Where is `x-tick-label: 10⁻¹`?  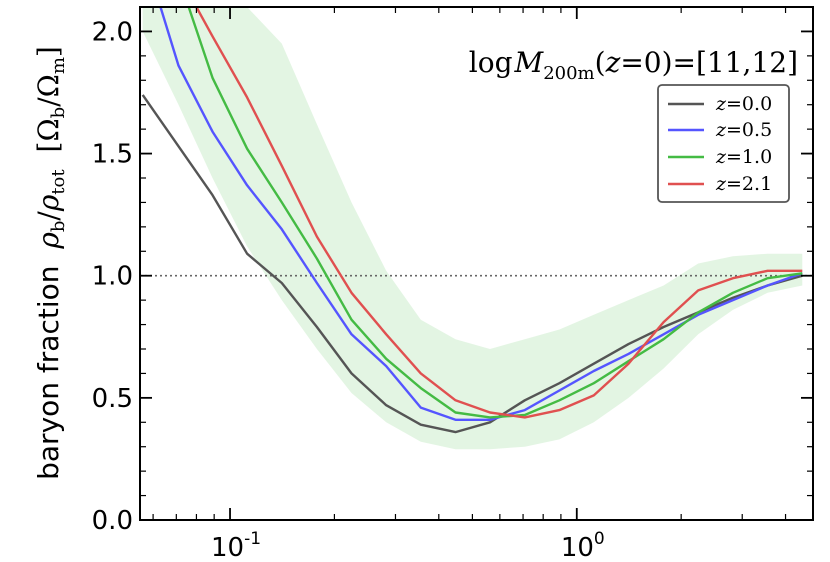 x-tick-label: 10⁻¹ is located at coordinates (236, 545).